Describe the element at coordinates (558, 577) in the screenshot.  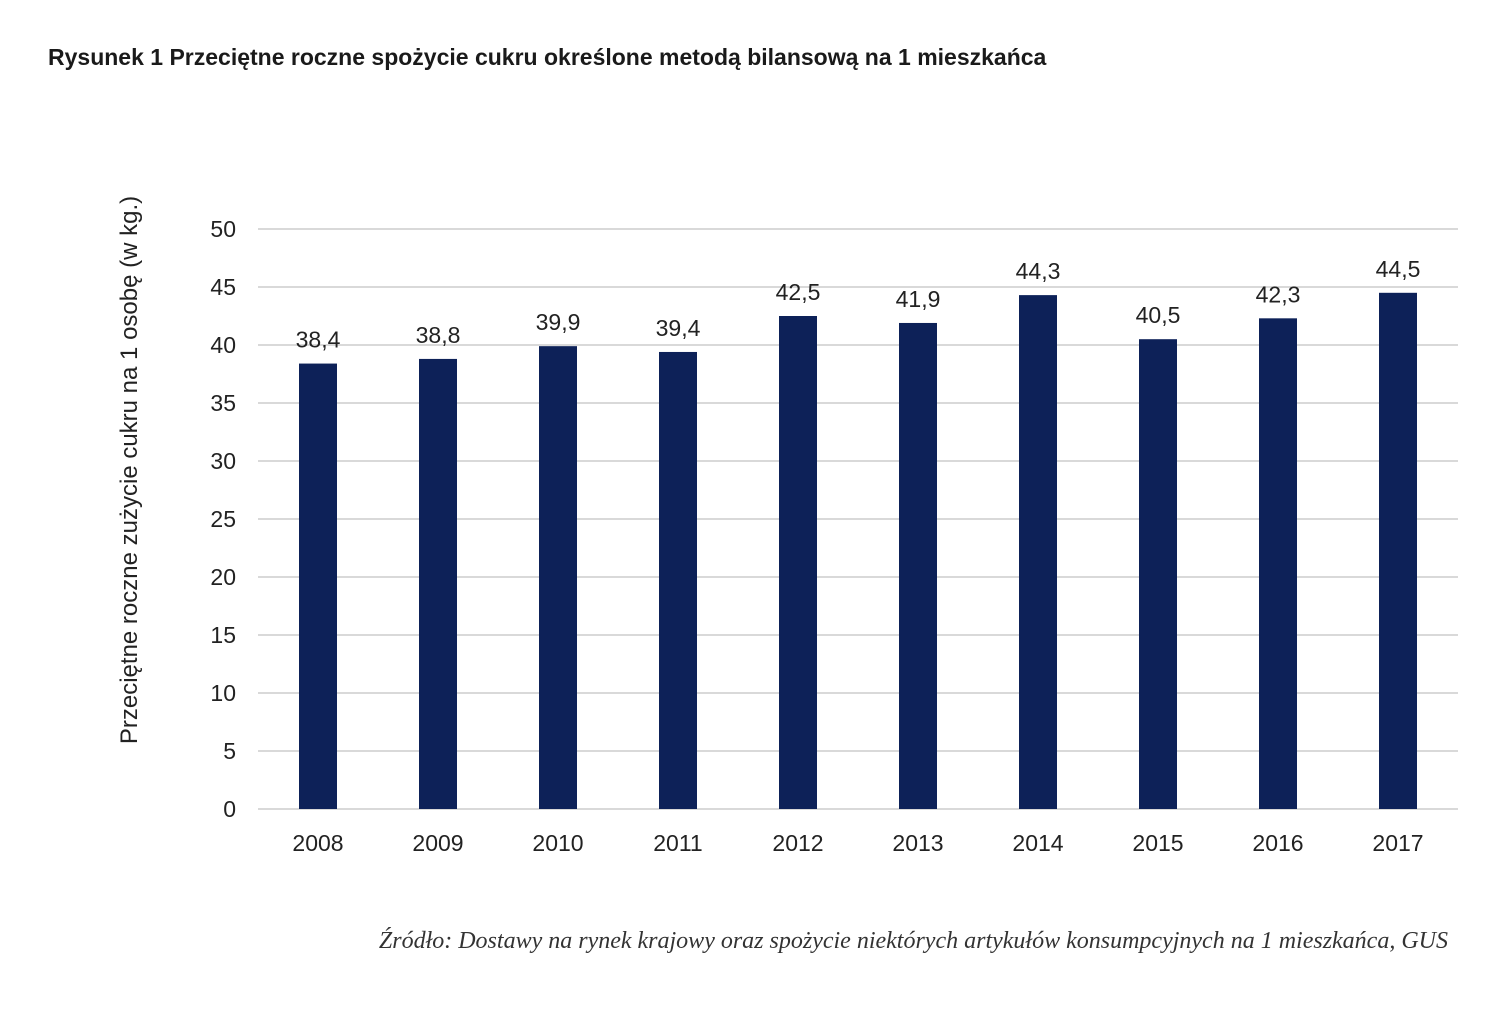
I see `bar-2010` at that location.